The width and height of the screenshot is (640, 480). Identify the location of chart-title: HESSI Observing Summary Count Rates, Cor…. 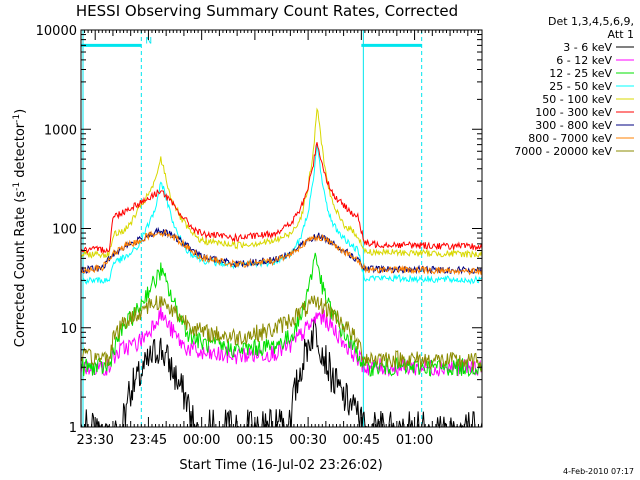
(267, 11).